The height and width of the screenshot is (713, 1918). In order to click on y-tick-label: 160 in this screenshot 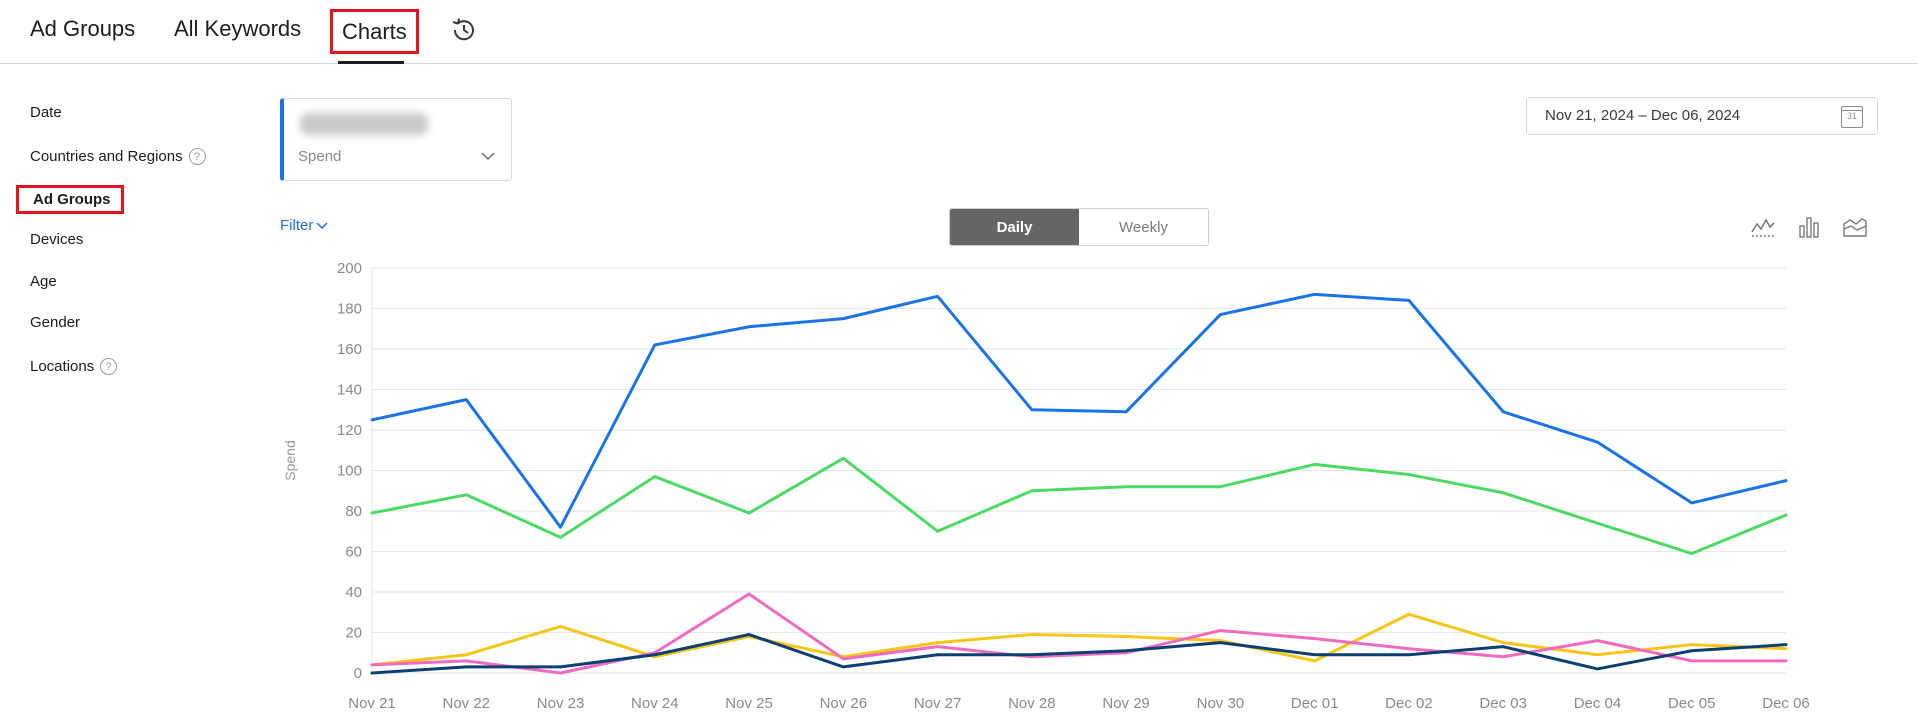, I will do `click(349, 349)`.